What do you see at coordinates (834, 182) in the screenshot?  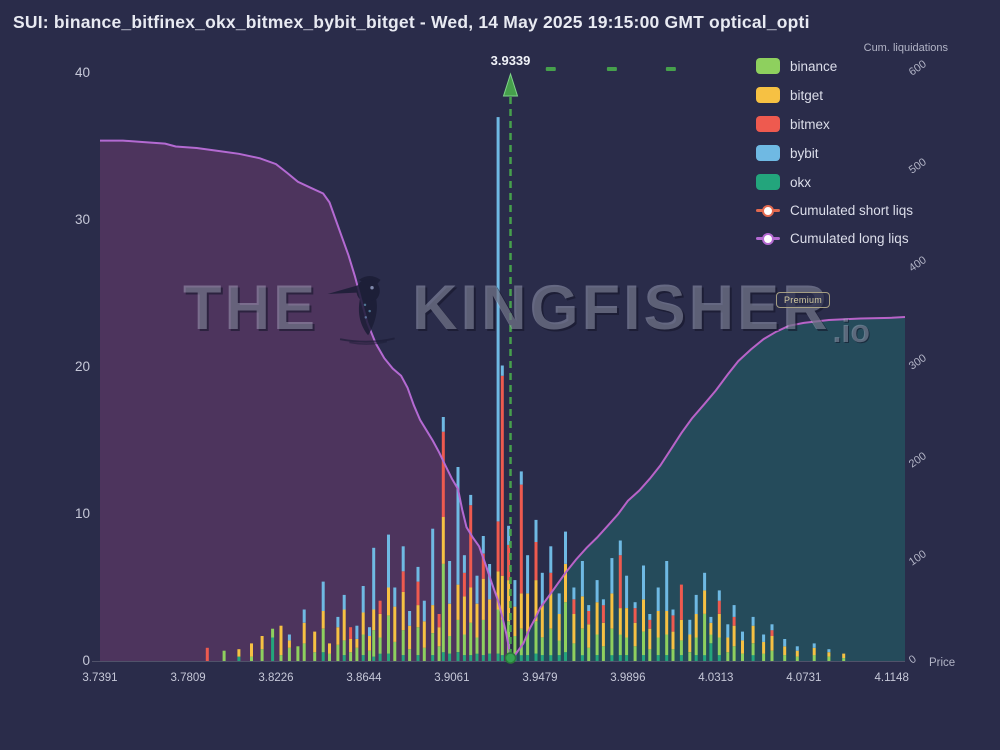 I see `legend-item-okx: okx` at bounding box center [834, 182].